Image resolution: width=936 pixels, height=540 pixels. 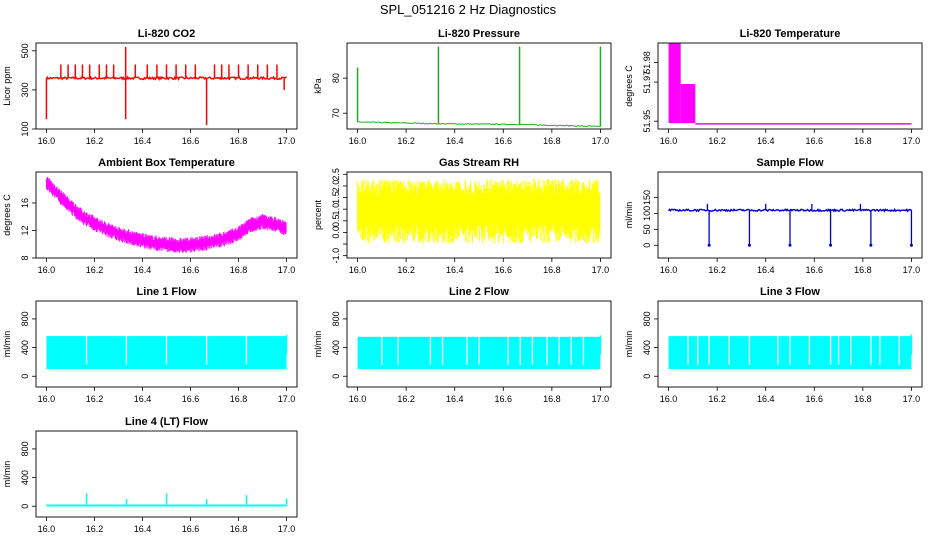 I want to click on series-temperature, so click(x=790, y=84).